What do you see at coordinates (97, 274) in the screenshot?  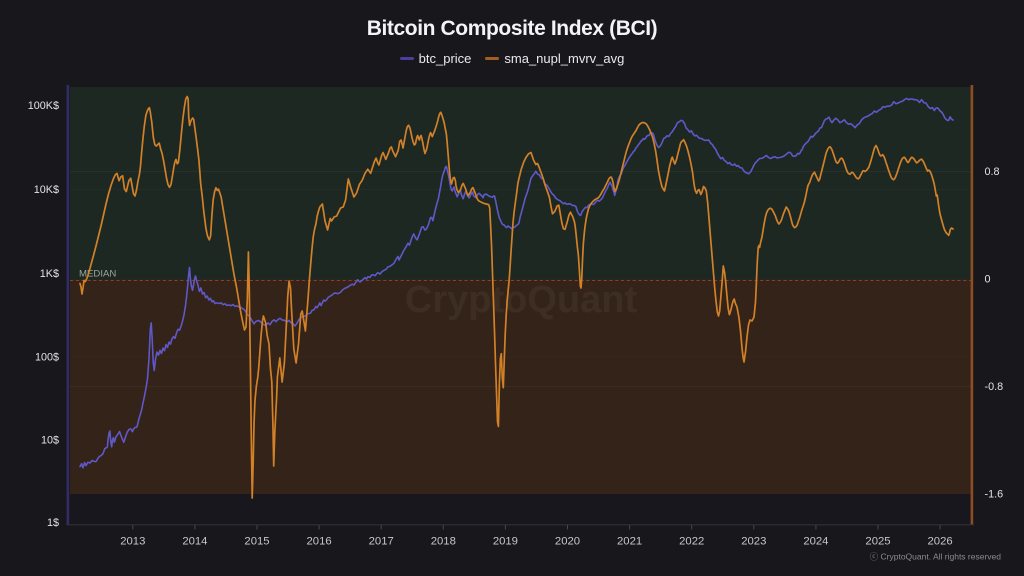 I see `svg-text: MEDIAN` at bounding box center [97, 274].